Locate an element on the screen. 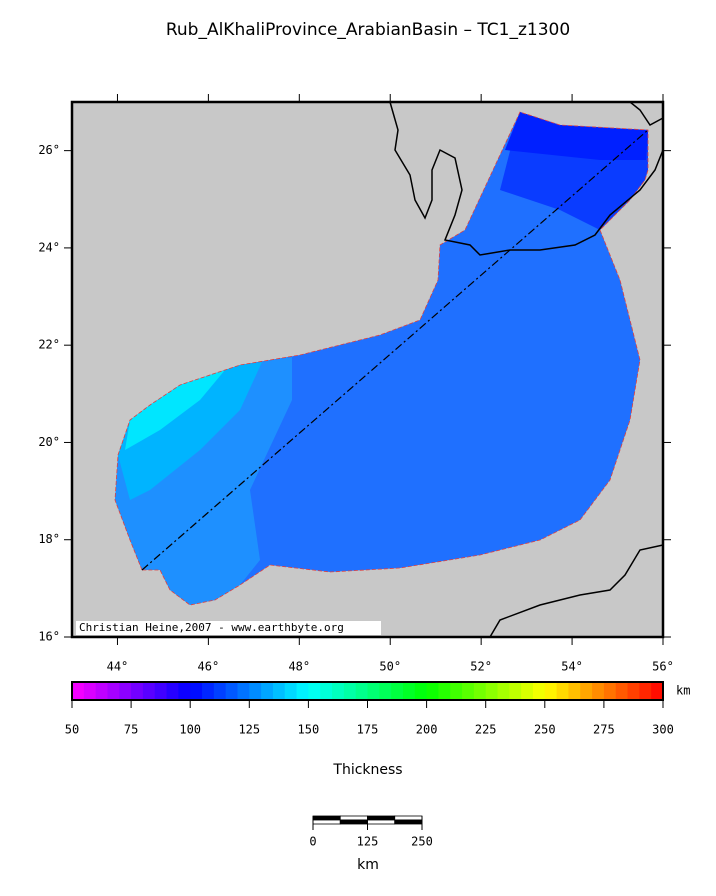 Image resolution: width=716 pixels, height=896 pixels. colorbar-tick-label: 100 is located at coordinates (190, 730).